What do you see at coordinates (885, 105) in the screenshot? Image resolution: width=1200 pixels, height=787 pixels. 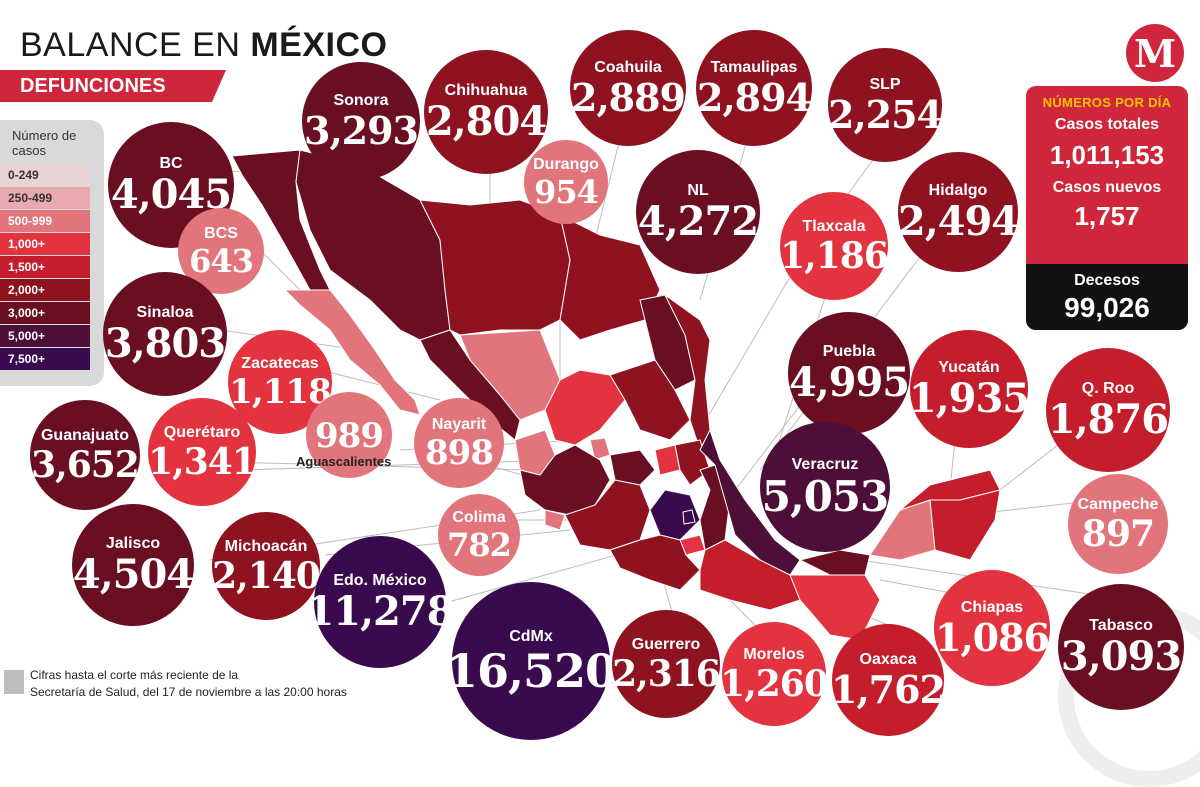 I see `bubble-slp: SLP 2,254` at bounding box center [885, 105].